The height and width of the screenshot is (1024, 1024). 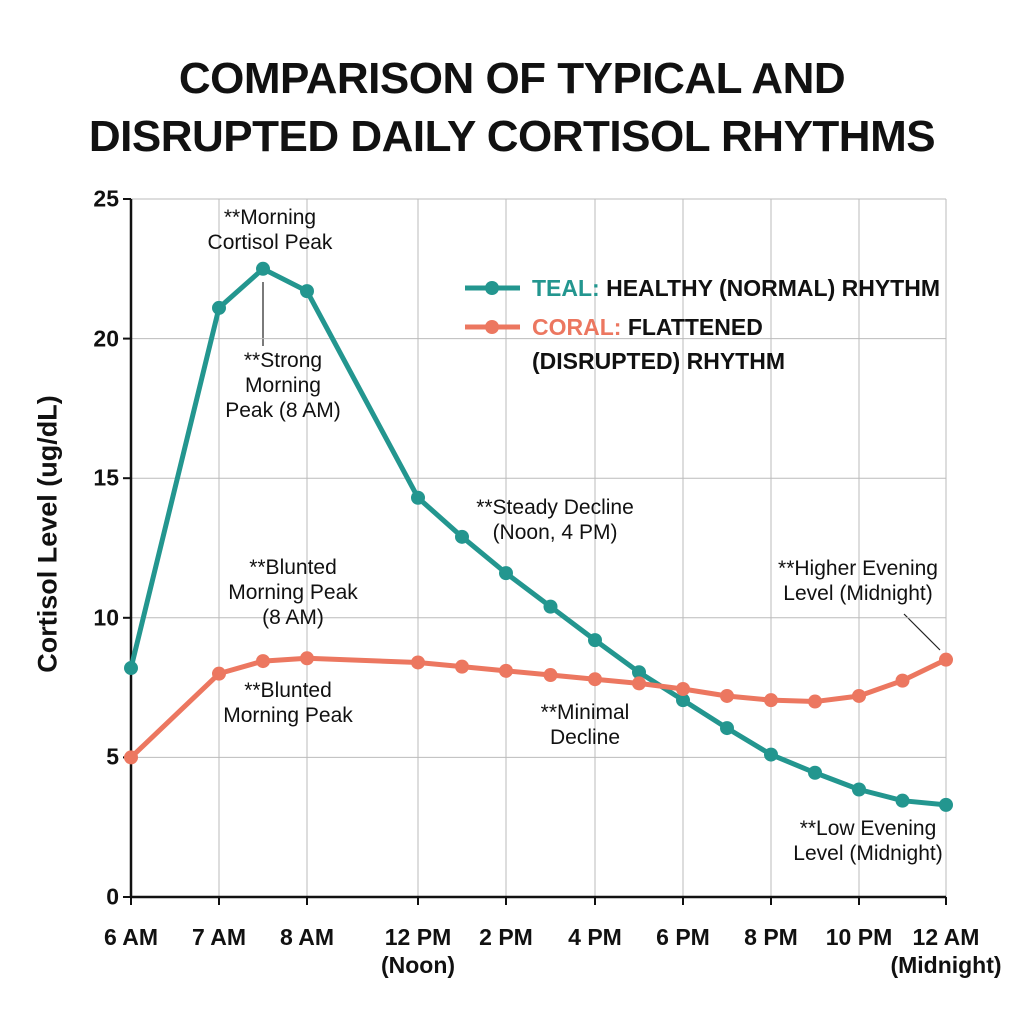 I want to click on x-tick-label: 12 AM (Midnight), so click(x=946, y=951).